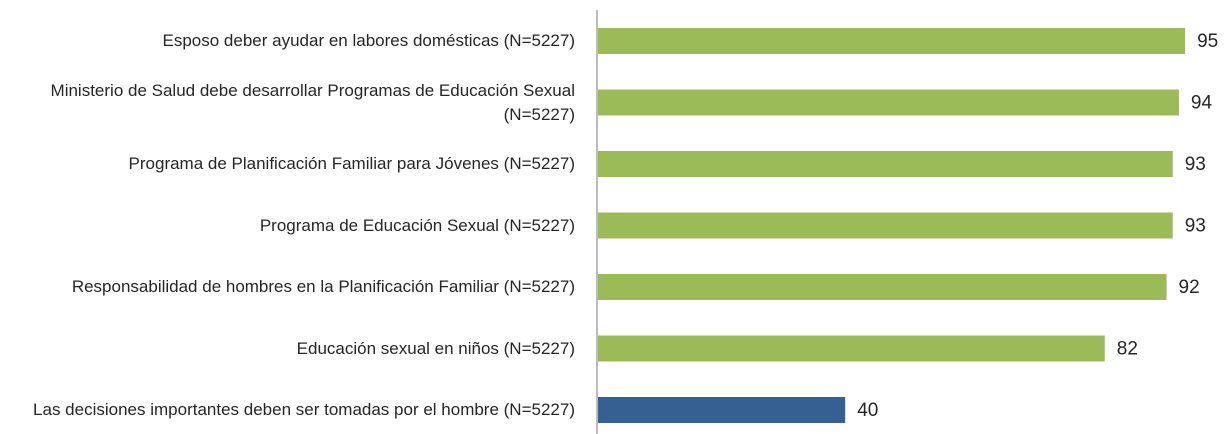  Describe the element at coordinates (417, 225) in the screenshot. I see `category-label: Programa de Educación Sexual (N=5227)` at that location.